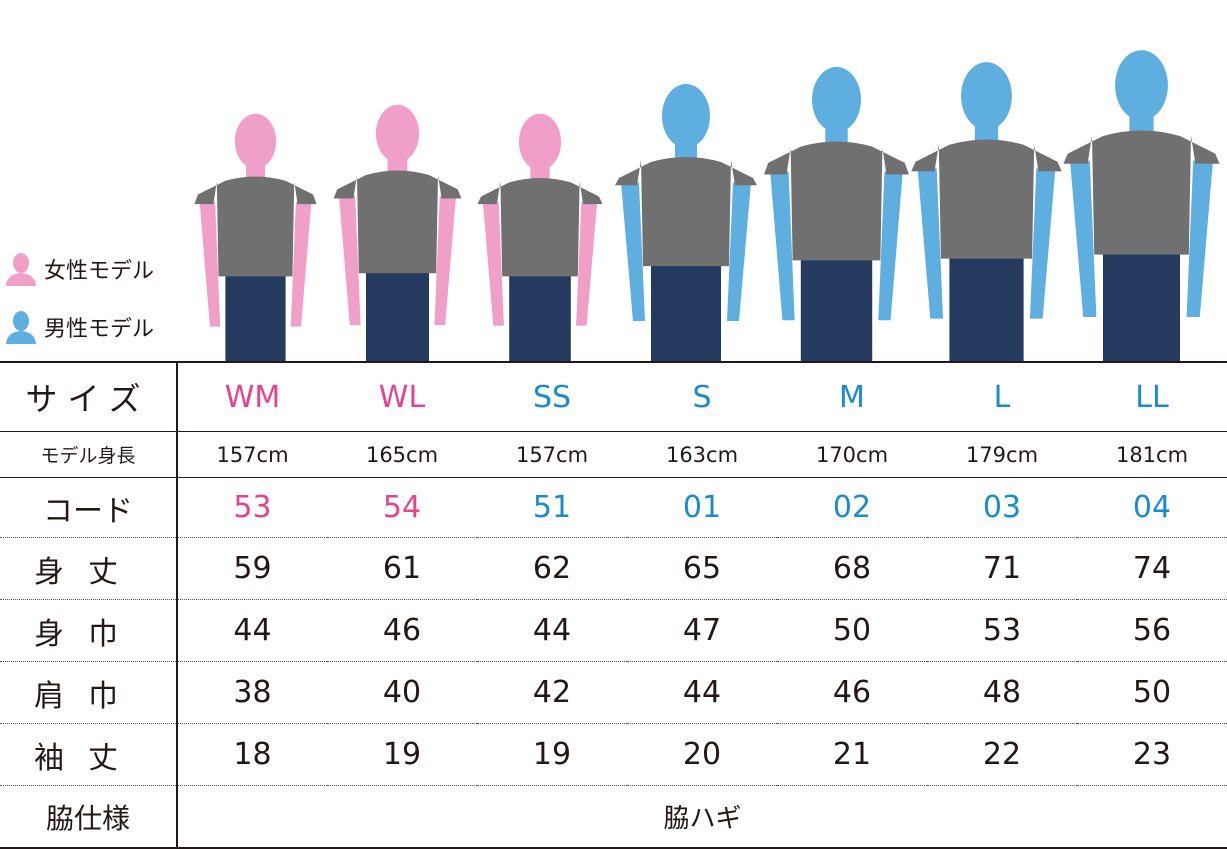 The width and height of the screenshot is (1227, 849). I want to click on code-cell: 04, so click(1152, 507).